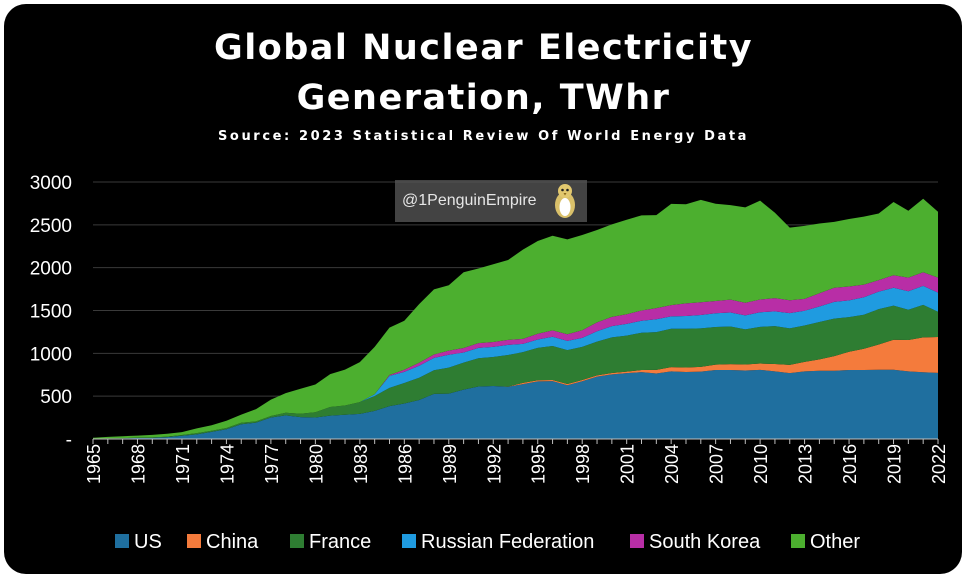 This screenshot has height=579, width=967. What do you see at coordinates (232, 542) in the screenshot?
I see `legend-label: China` at bounding box center [232, 542].